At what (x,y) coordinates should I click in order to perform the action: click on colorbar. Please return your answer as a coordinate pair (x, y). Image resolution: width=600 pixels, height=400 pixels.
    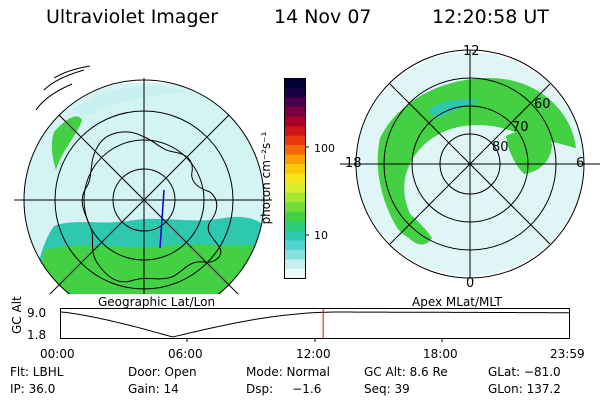
    Looking at the image, I should click on (296, 178).